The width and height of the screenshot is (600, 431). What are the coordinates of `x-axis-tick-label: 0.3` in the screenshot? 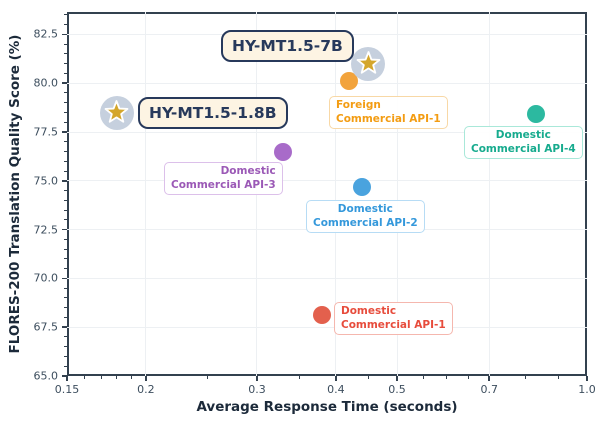 It's located at (257, 389).